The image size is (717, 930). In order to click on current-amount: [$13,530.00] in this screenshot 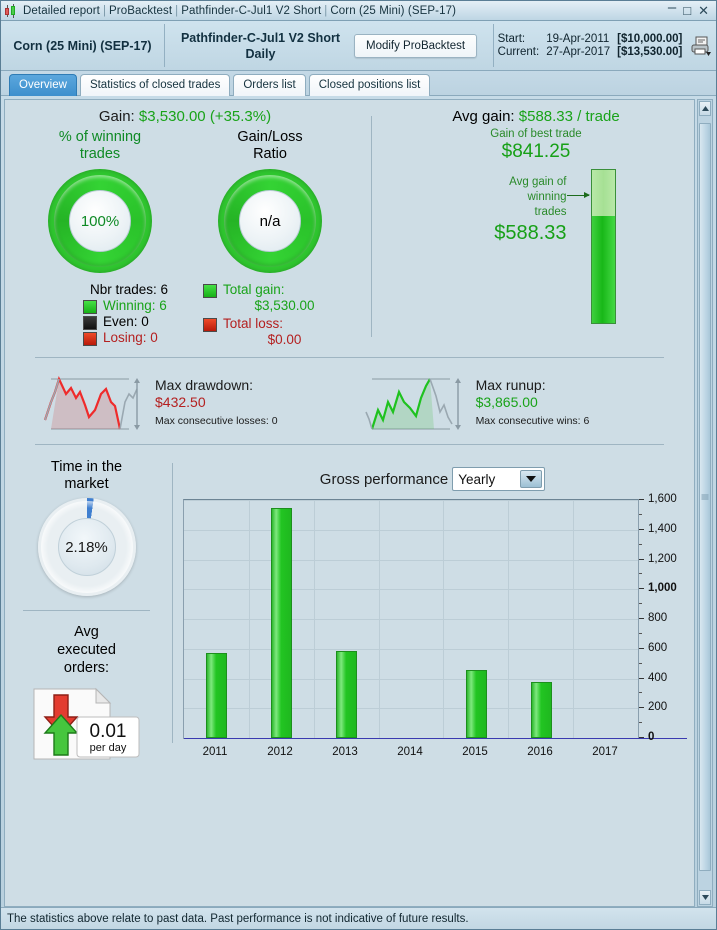, I will do `click(650, 52)`.